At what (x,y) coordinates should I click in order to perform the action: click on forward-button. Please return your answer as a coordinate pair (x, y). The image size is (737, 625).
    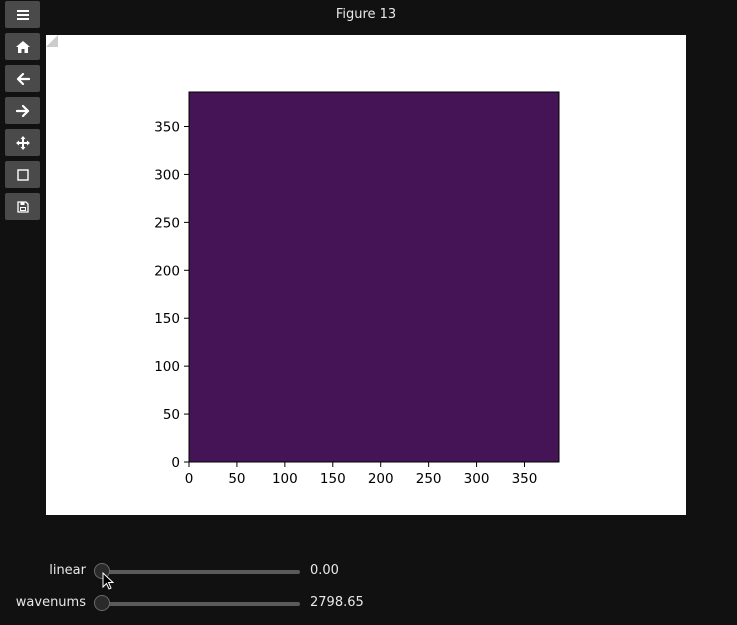
    Looking at the image, I should click on (22, 110).